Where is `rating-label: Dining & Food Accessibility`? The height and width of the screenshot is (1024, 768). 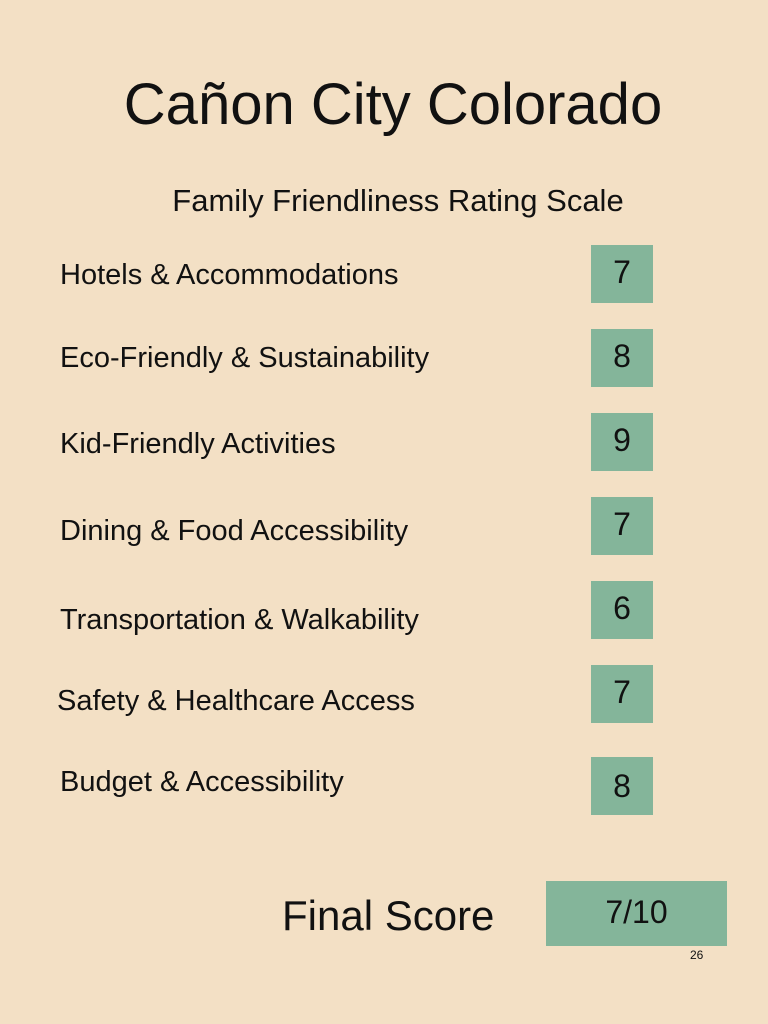 rating-label: Dining & Food Accessibility is located at coordinates (234, 531).